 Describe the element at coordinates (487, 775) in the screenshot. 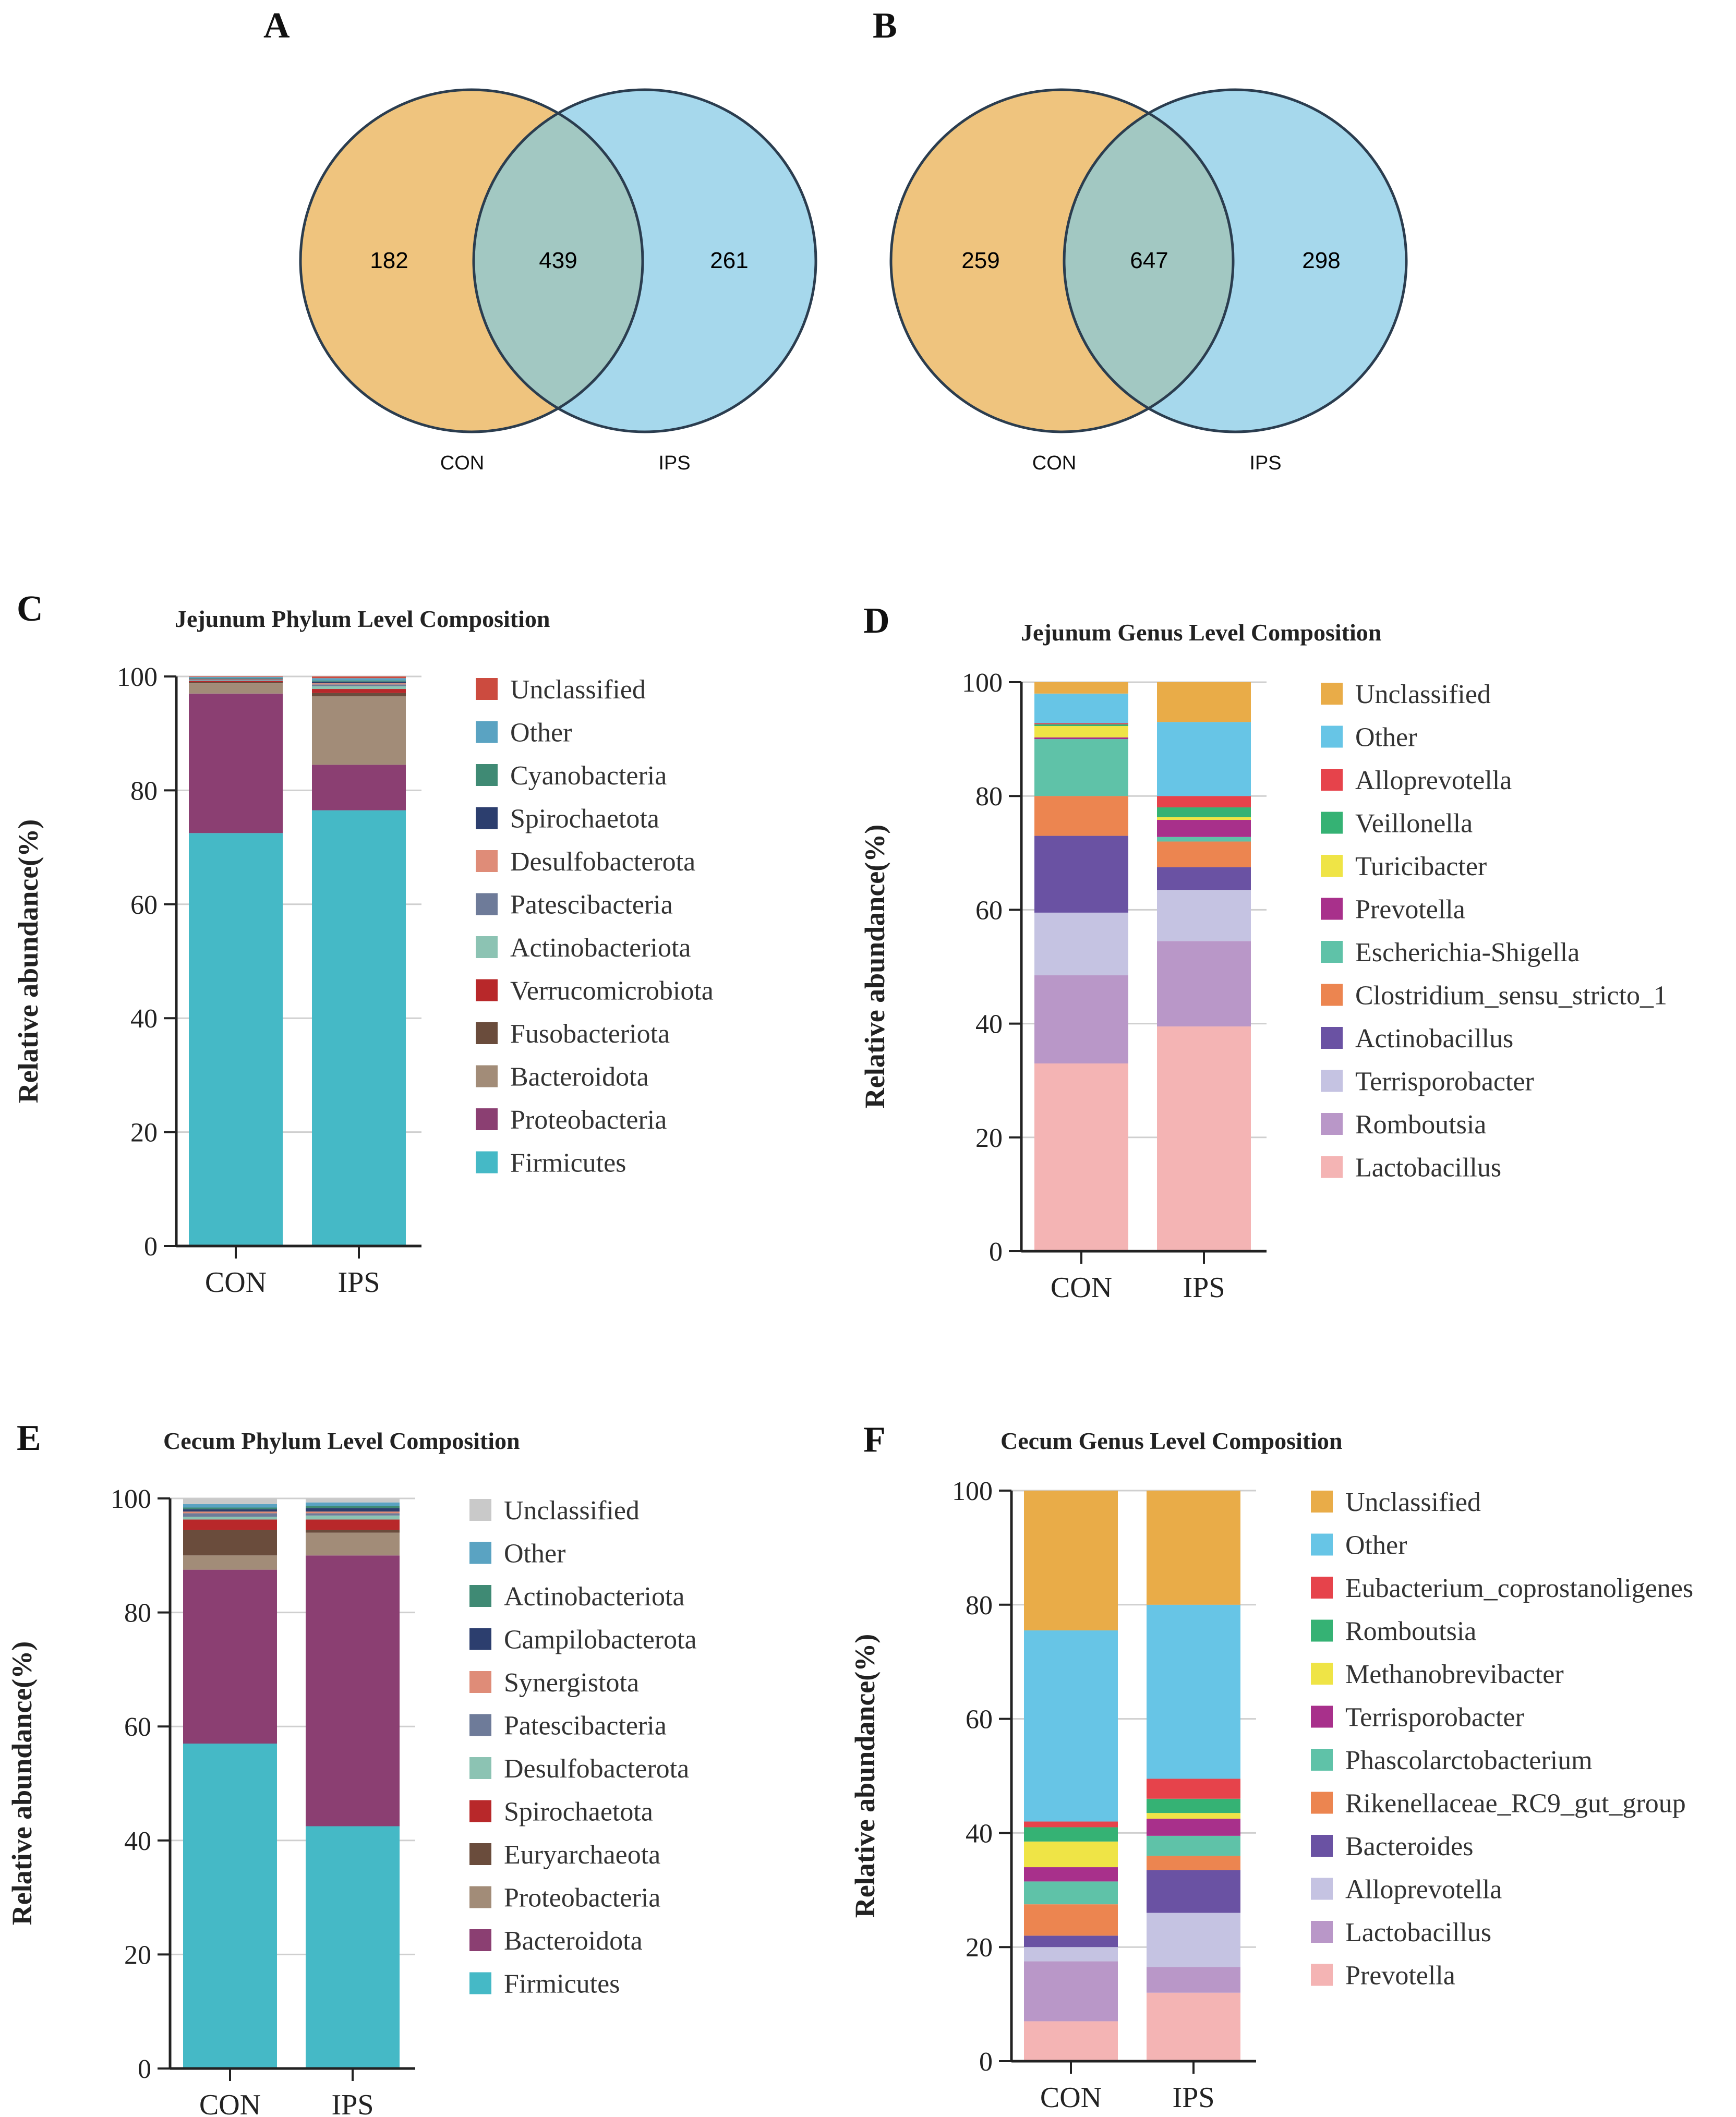

I see `legend-swatch-cyanobacteria` at that location.